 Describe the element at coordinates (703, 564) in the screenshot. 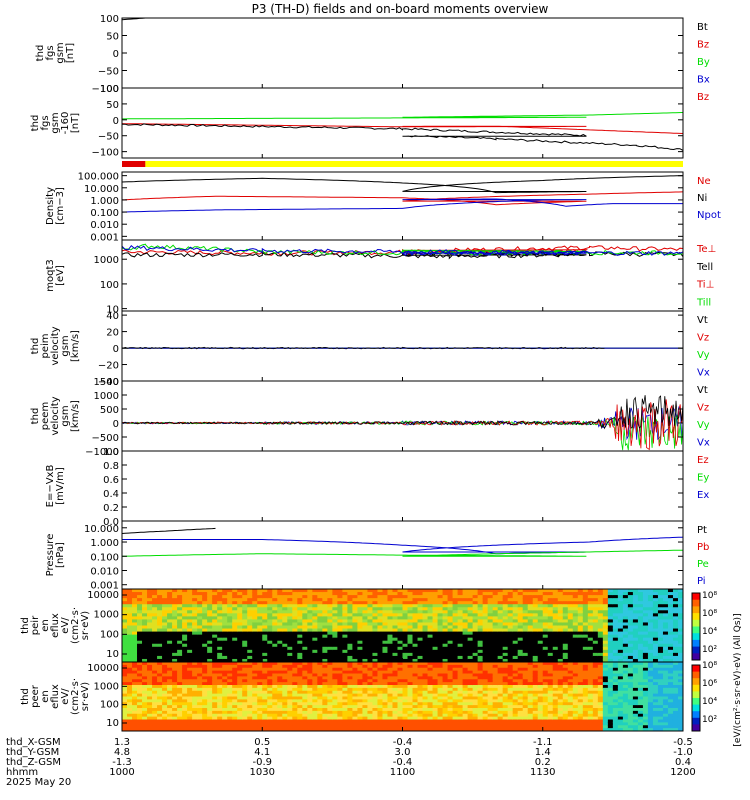

I see `legend-entry: Pe` at that location.